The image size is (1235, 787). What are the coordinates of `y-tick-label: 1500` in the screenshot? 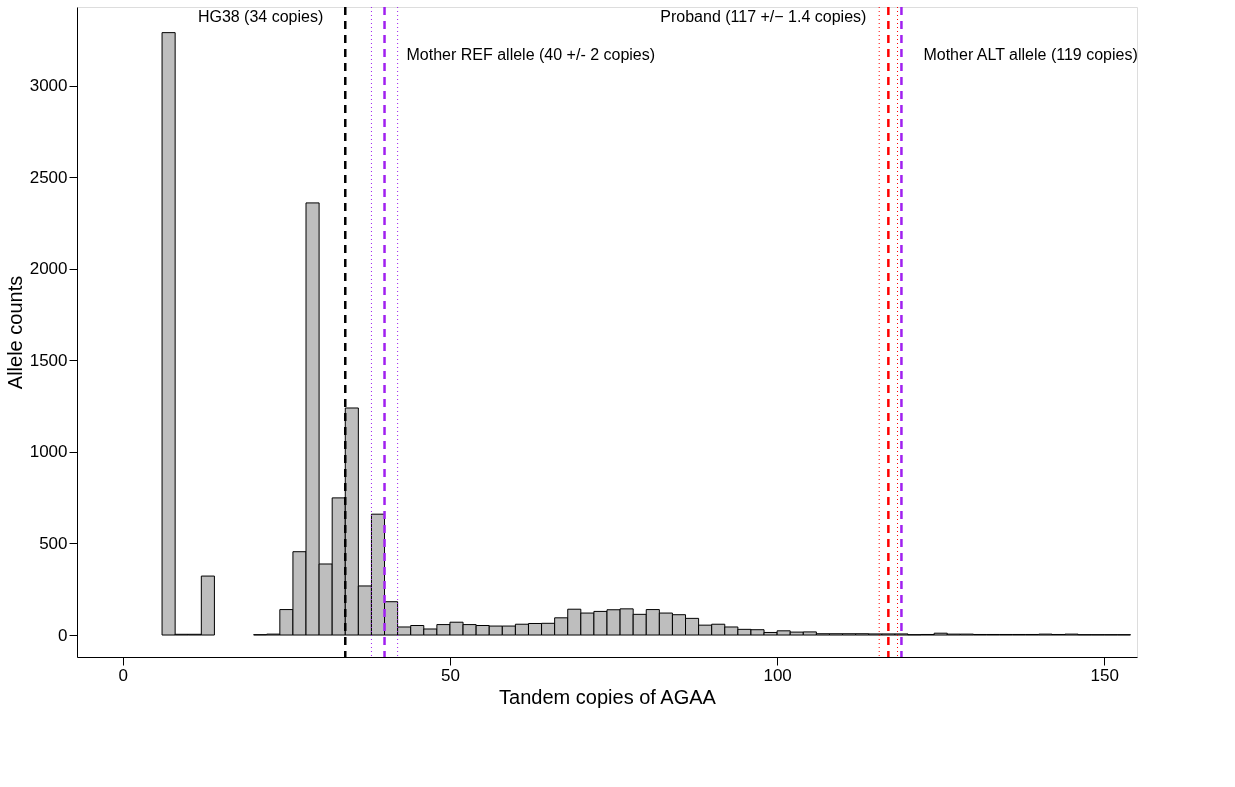 It's located at (48, 360).